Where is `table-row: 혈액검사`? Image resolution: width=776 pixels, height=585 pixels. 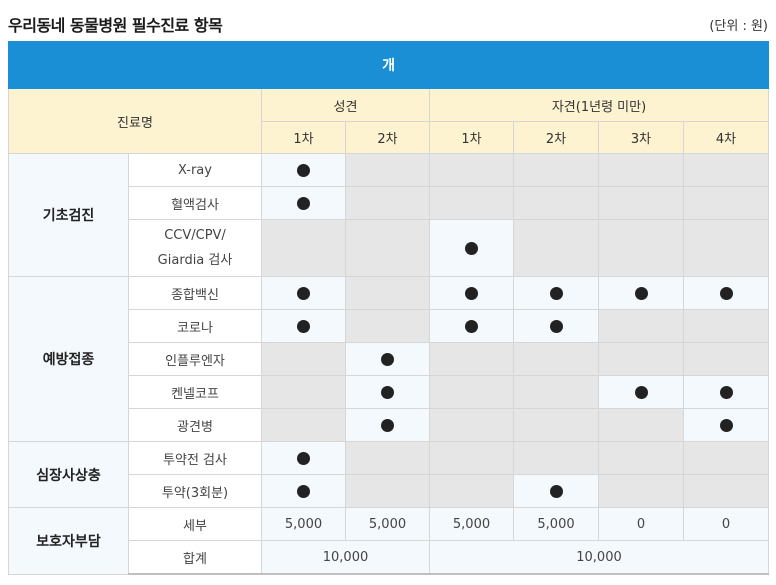 table-row: 혈액검사 is located at coordinates (389, 203).